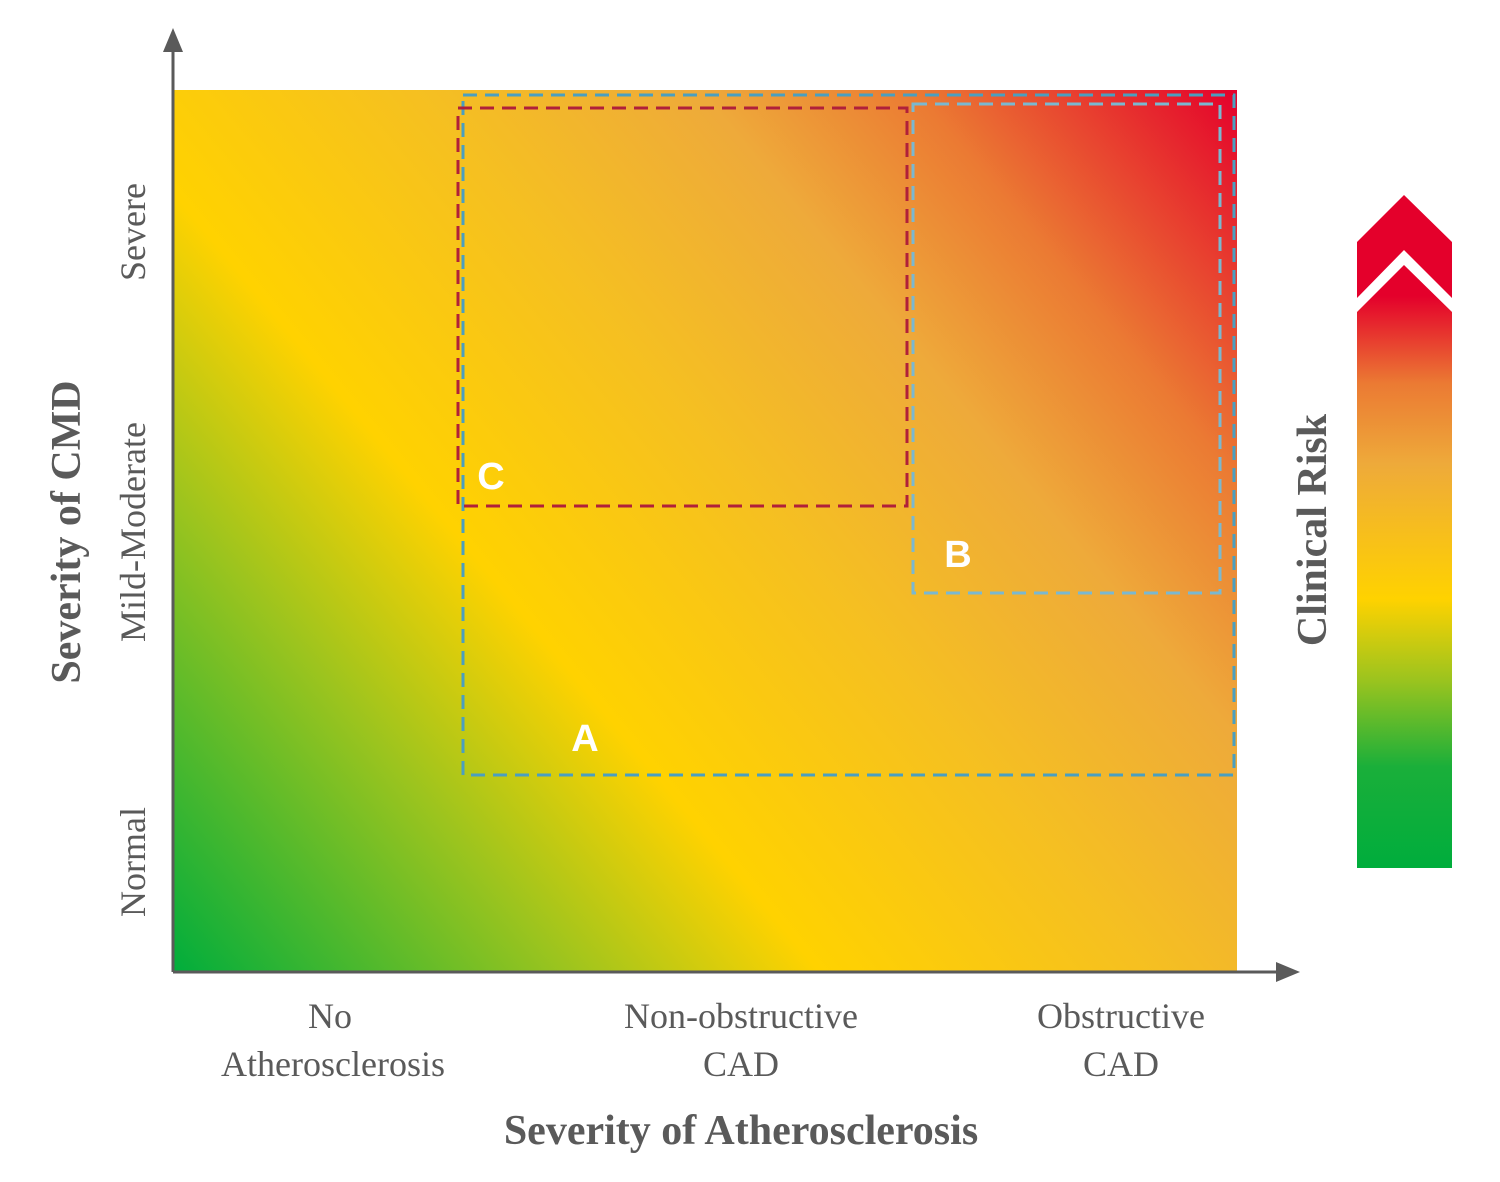  What do you see at coordinates (741, 1016) in the screenshot?
I see `x-level: Non-obstructive` at bounding box center [741, 1016].